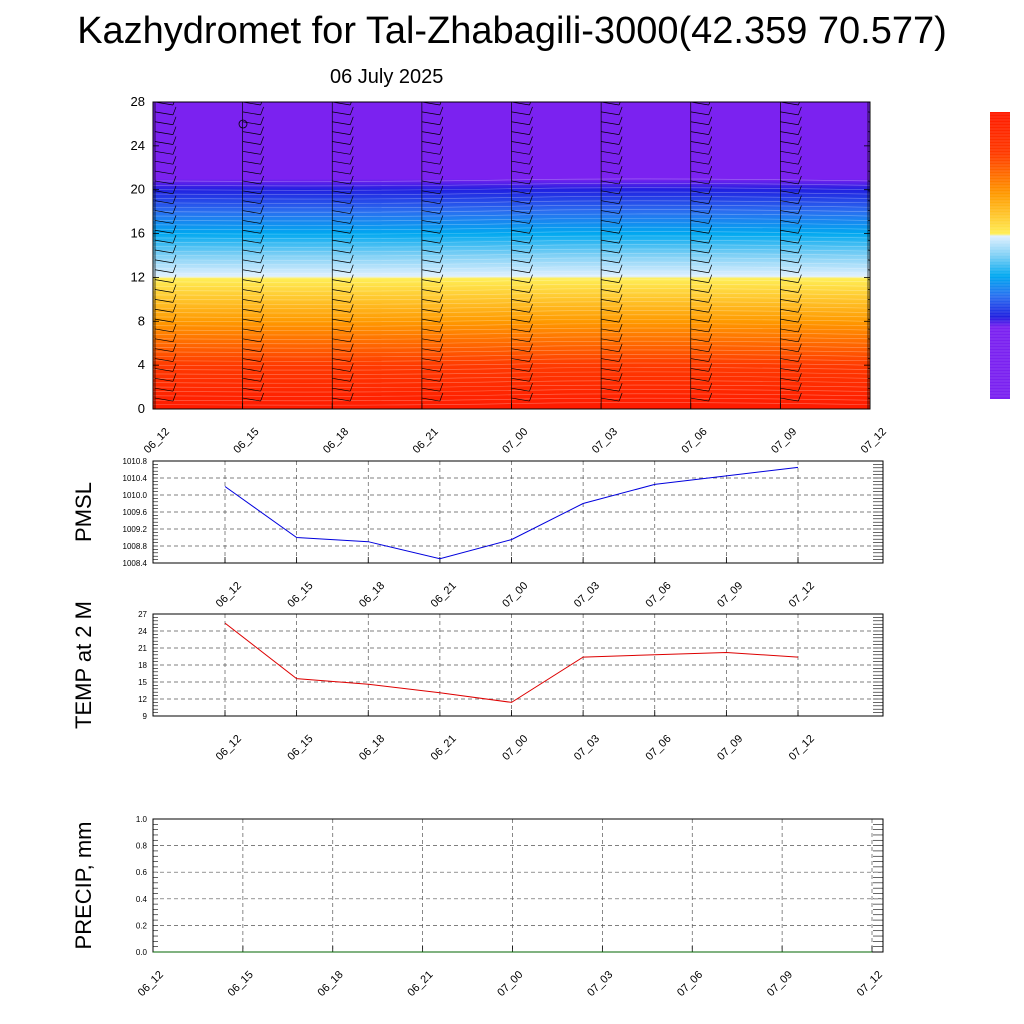  What do you see at coordinates (138, 101) in the screenshot?
I see `y-tick-label: 28` at bounding box center [138, 101].